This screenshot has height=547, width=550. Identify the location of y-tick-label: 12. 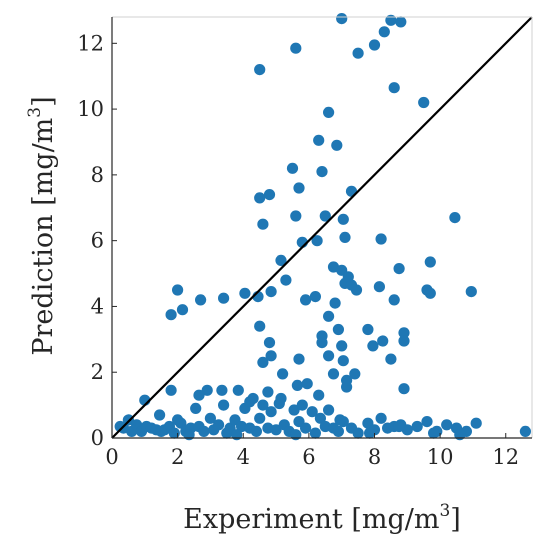
(90, 43).